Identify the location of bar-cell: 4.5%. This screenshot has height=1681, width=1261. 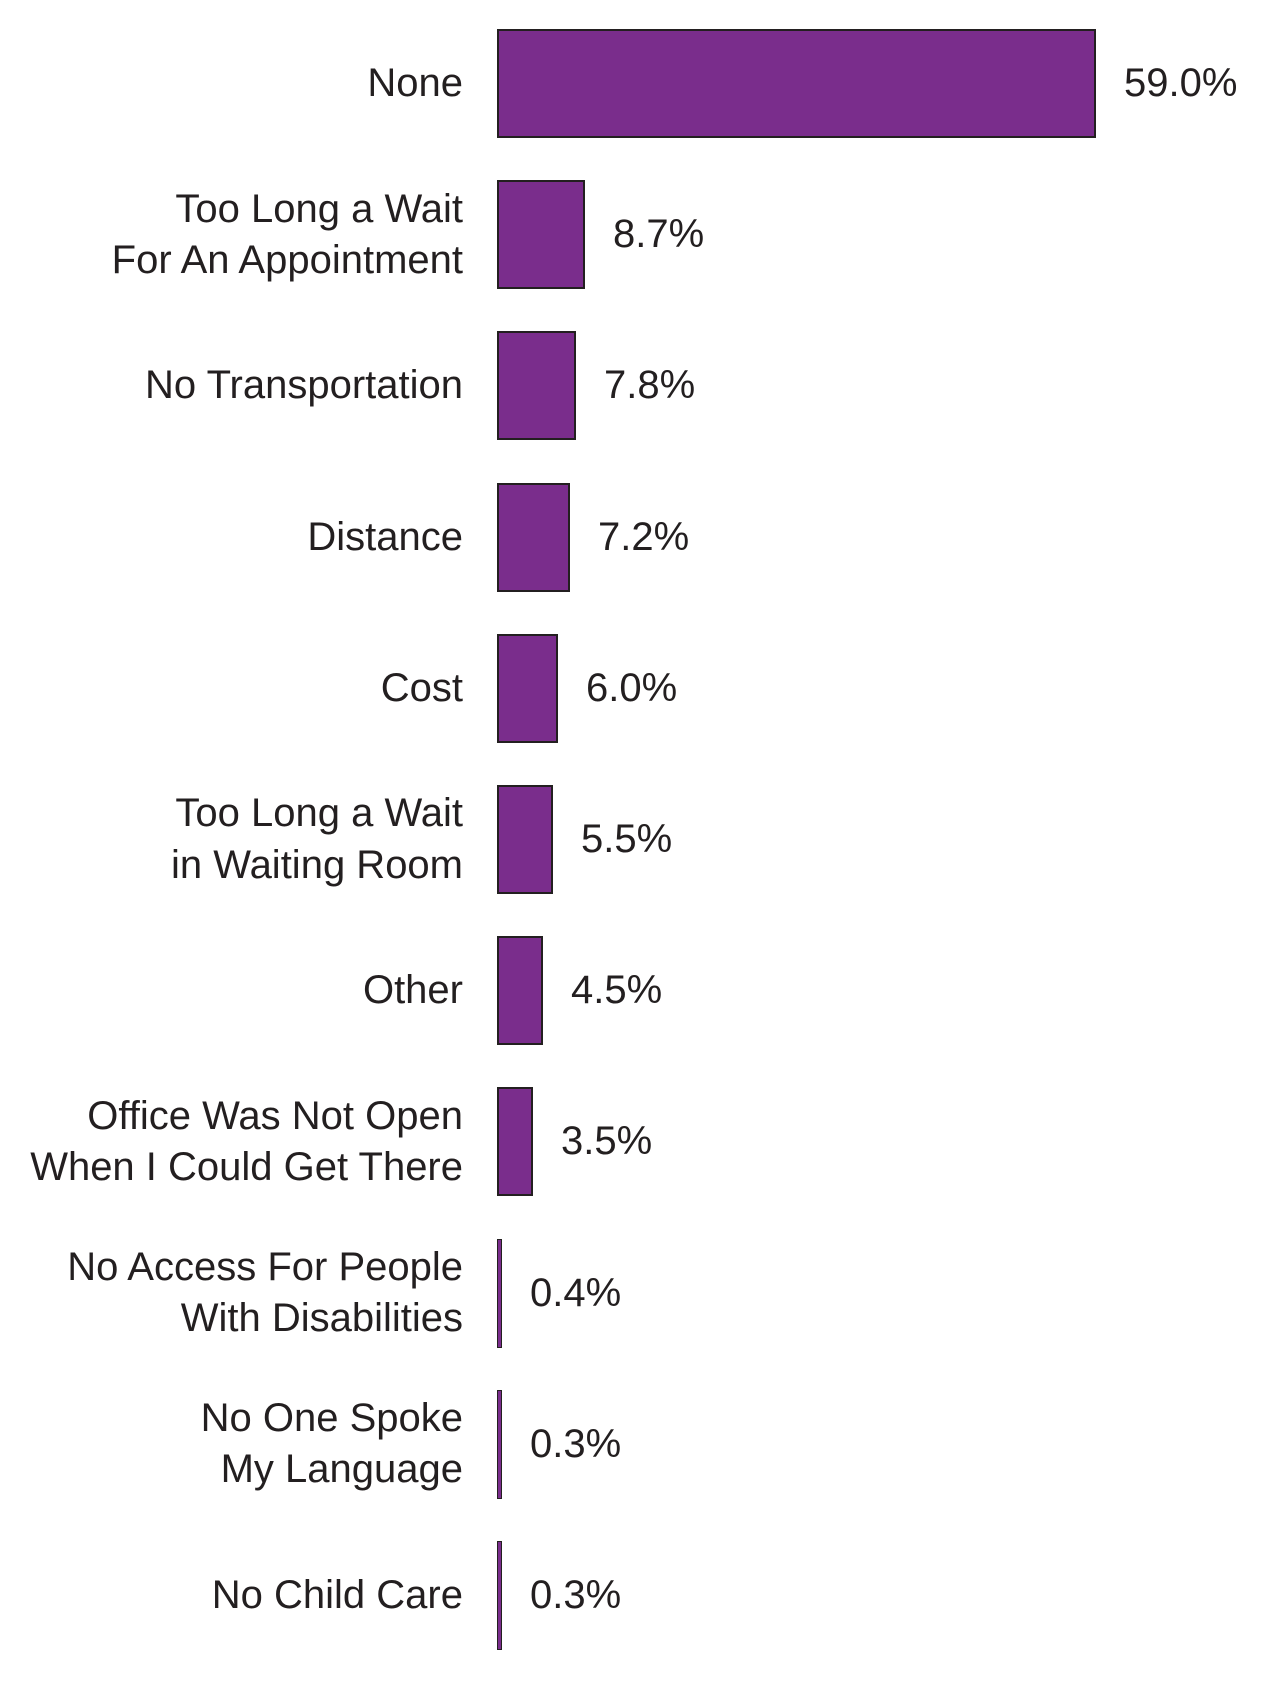
(579, 990).